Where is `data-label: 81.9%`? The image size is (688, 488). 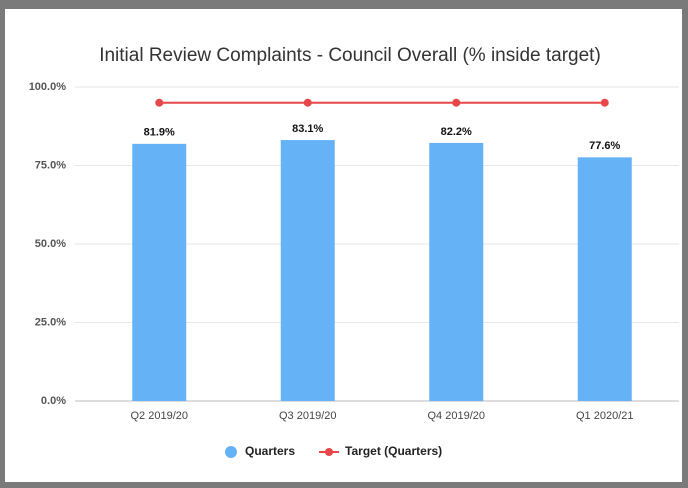
data-label: 81.9% is located at coordinates (159, 133).